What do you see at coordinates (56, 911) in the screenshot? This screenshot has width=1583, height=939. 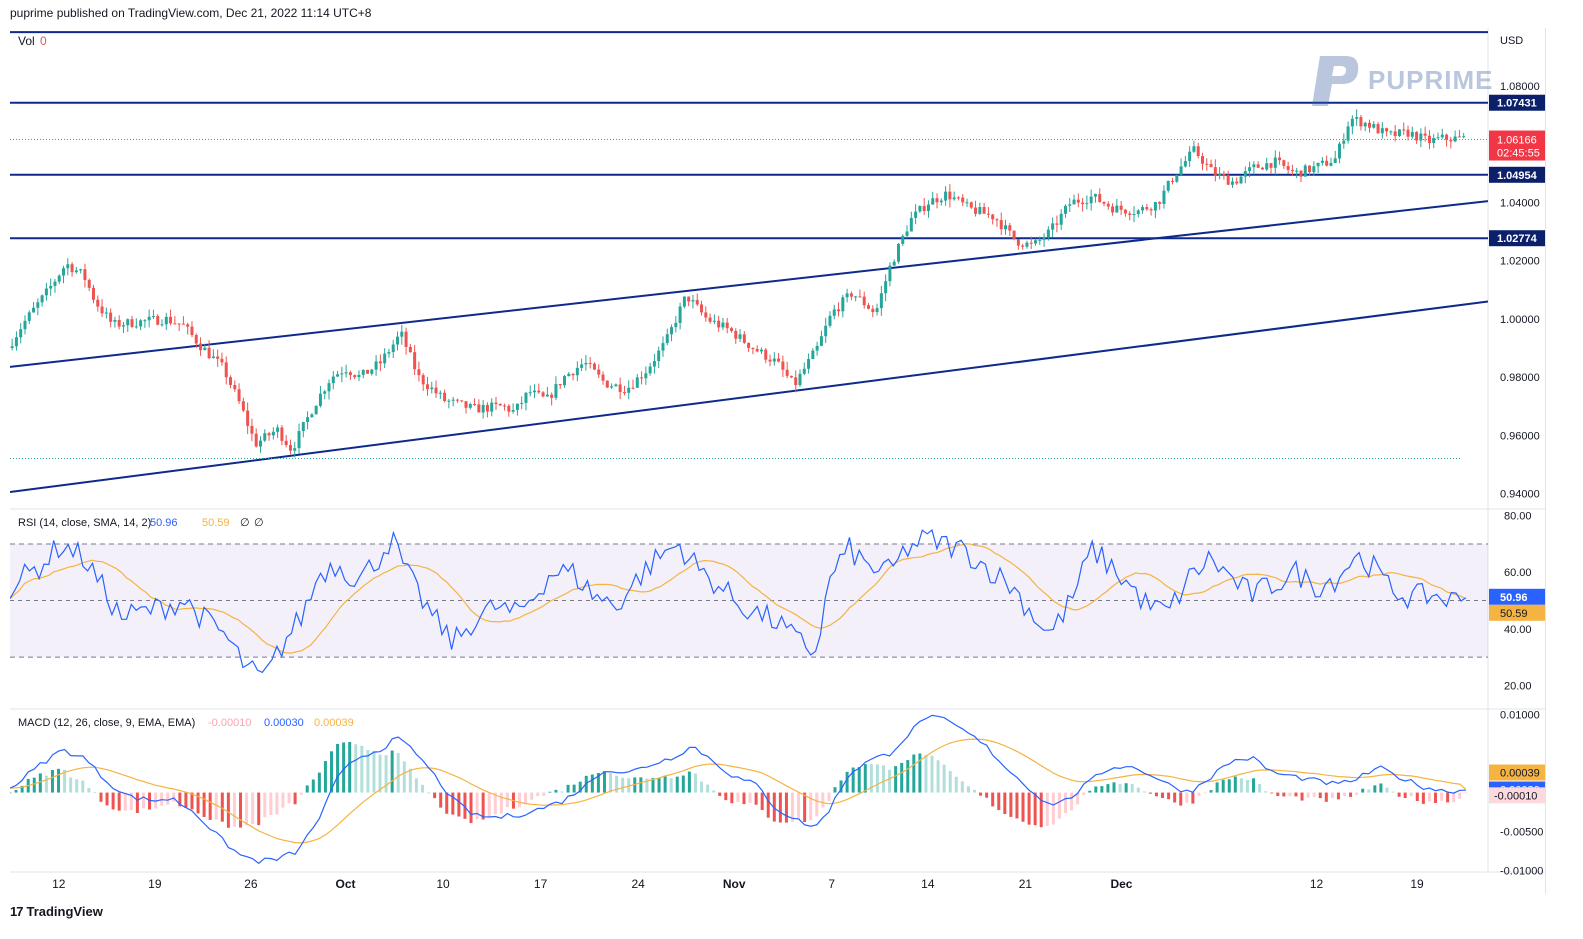 I see `footer-brand: 17 TradingView` at bounding box center [56, 911].